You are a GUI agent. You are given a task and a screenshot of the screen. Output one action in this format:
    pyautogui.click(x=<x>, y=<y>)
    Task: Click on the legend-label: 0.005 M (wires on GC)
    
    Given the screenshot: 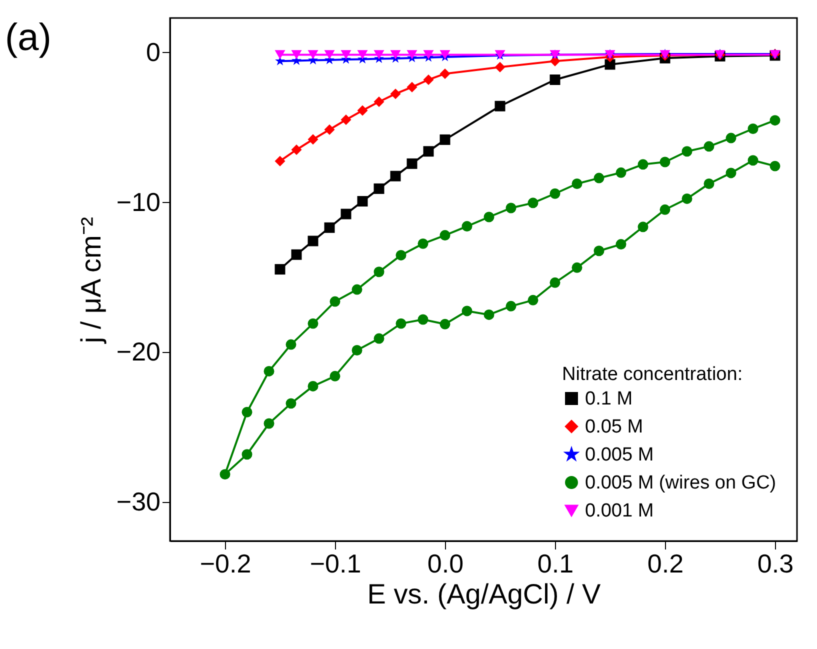 What is the action you would take?
    pyautogui.click(x=680, y=483)
    